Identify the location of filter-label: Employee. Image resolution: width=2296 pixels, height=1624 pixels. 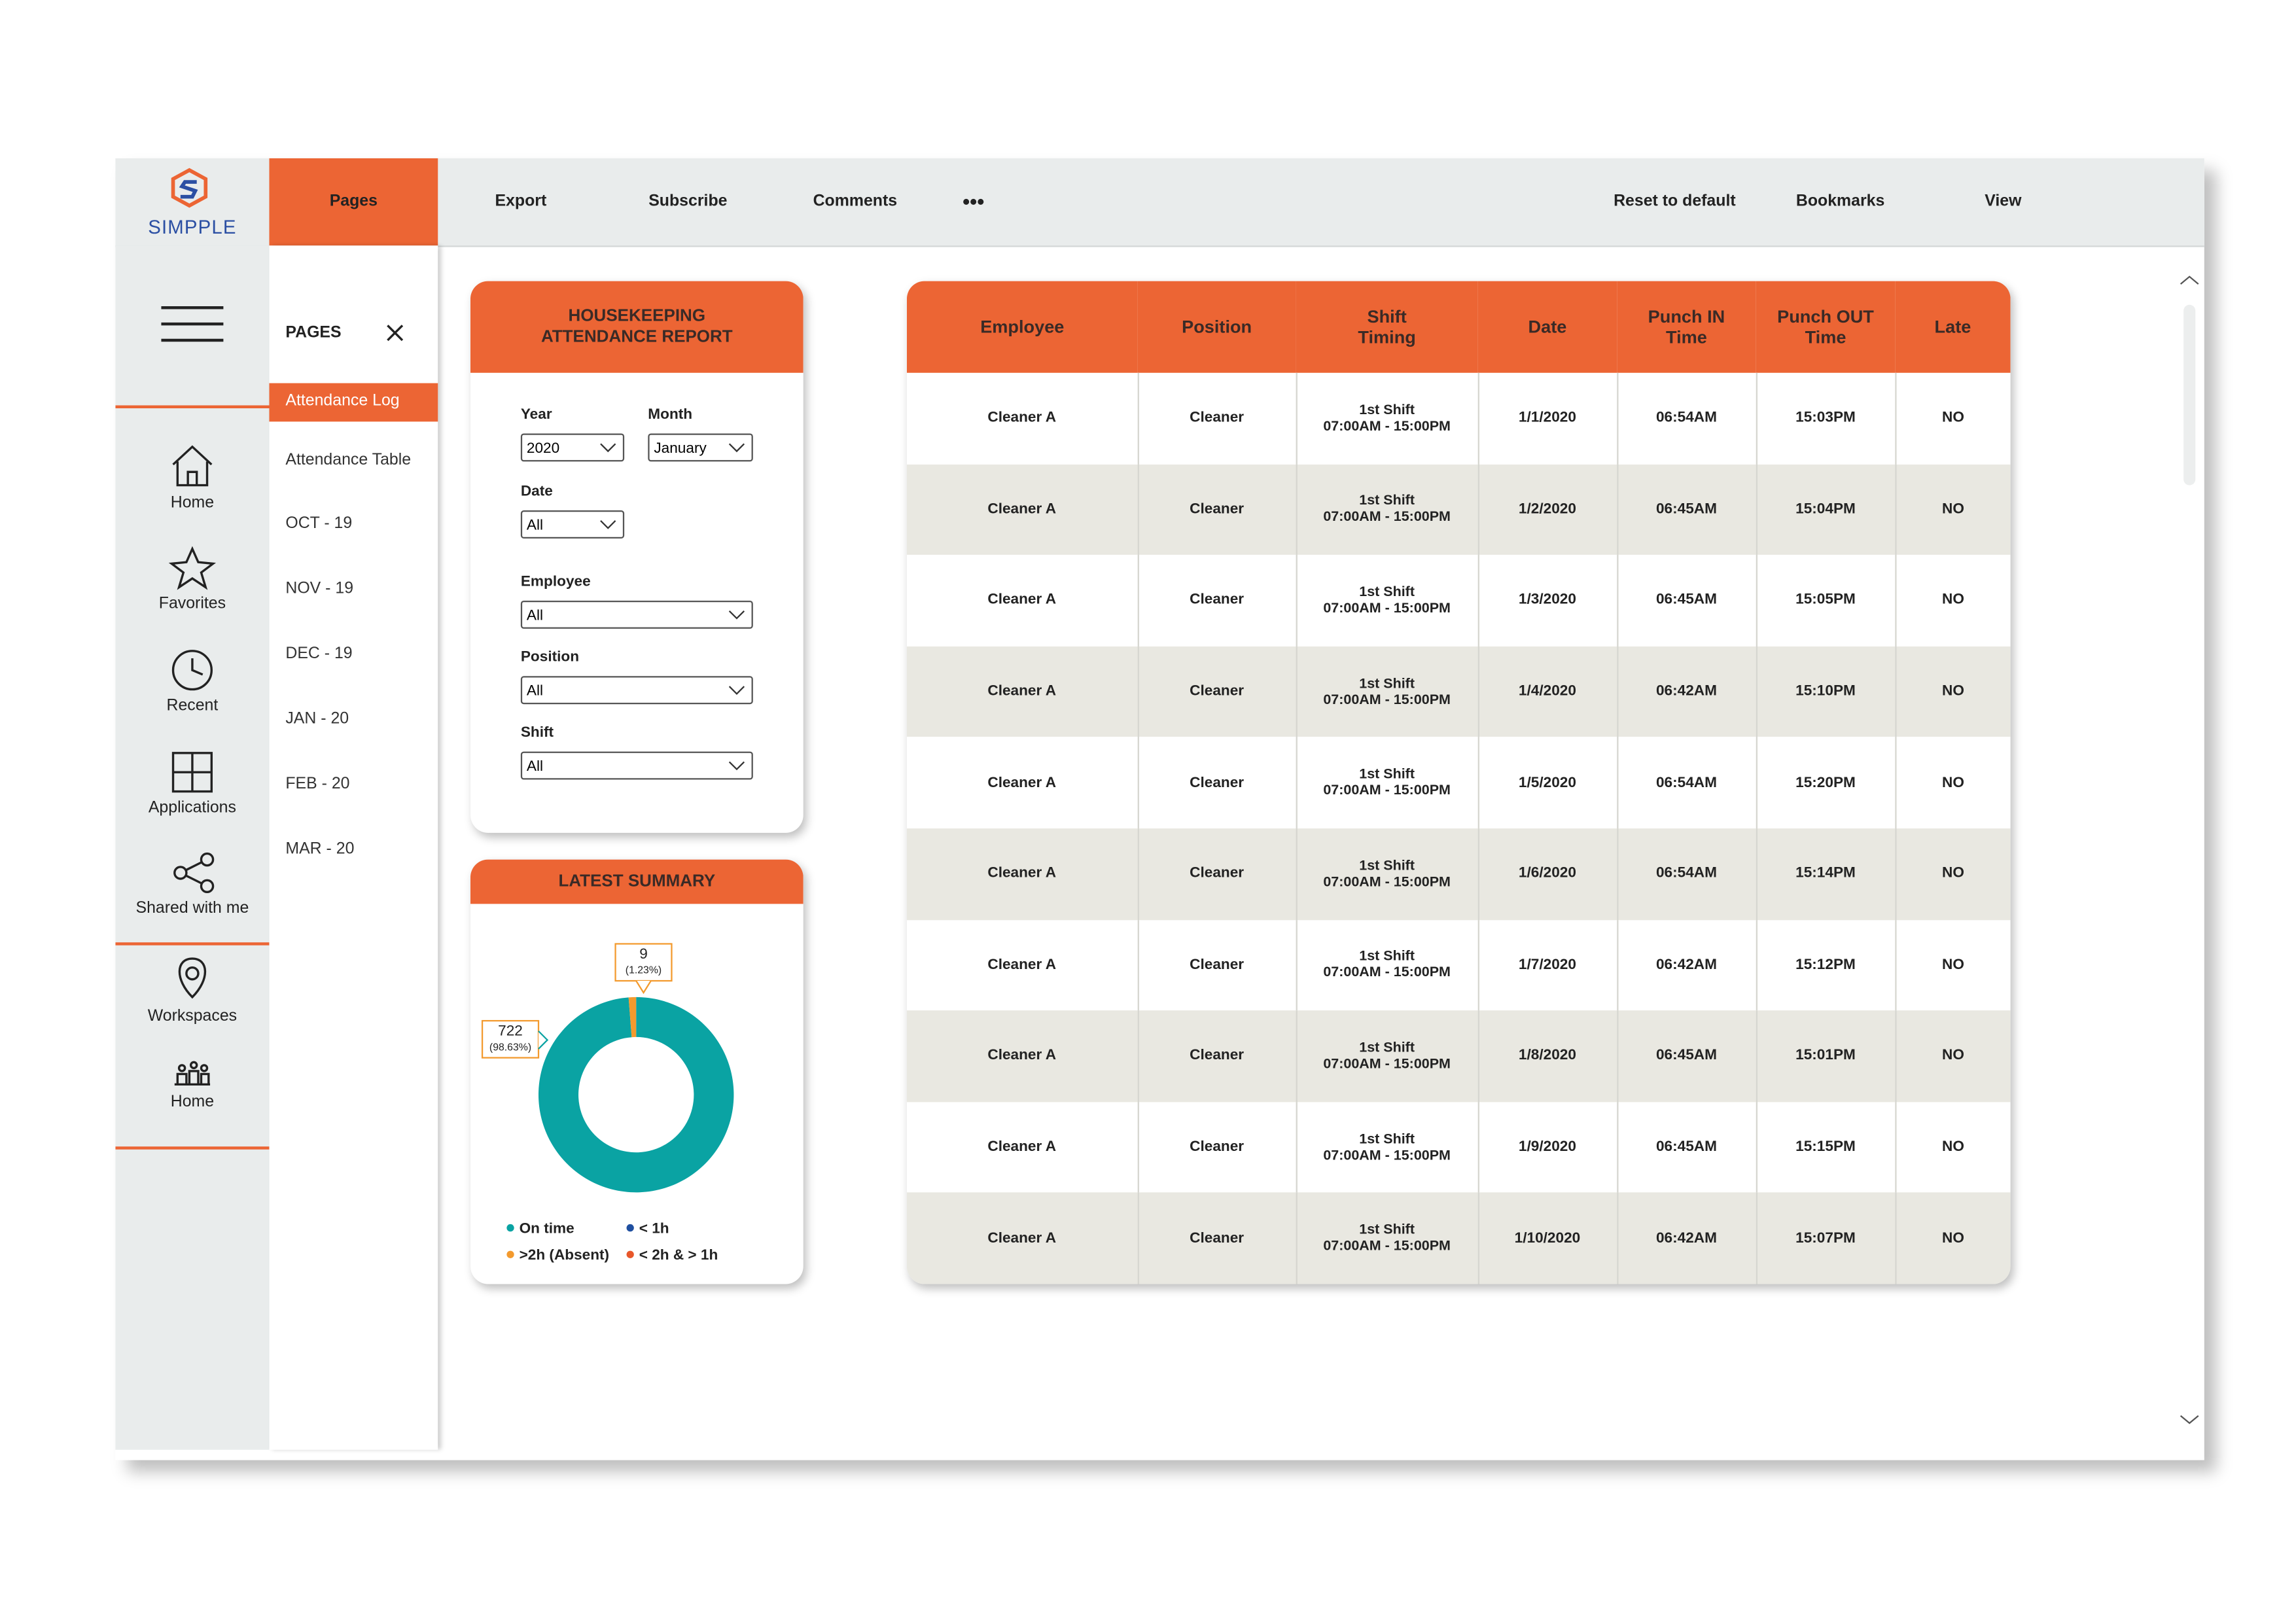
(555, 582).